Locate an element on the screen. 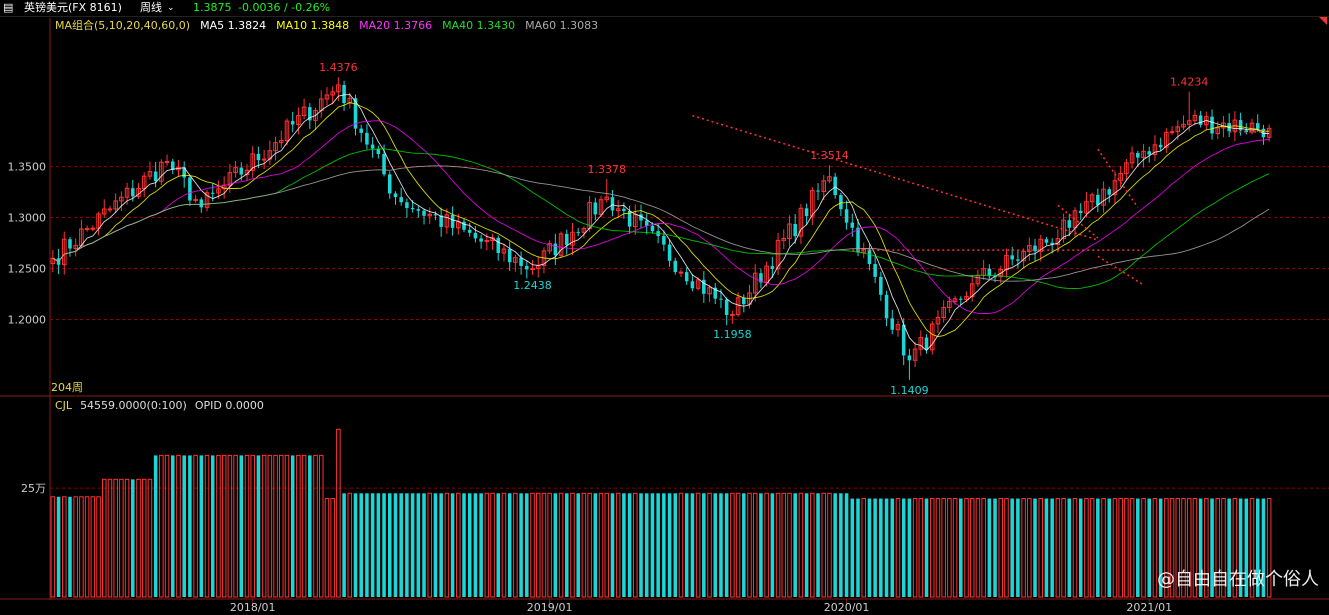 Image resolution: width=1329 pixels, height=615 pixels. extreme-label: 1.1409 is located at coordinates (909, 390).